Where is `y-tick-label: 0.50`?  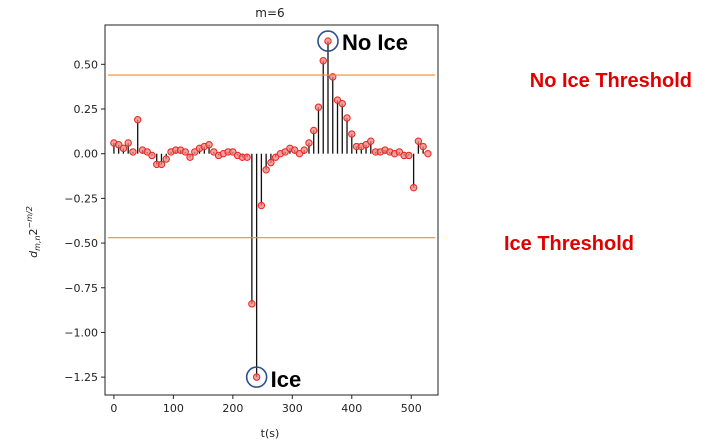 y-tick-label: 0.50 is located at coordinates (86, 64).